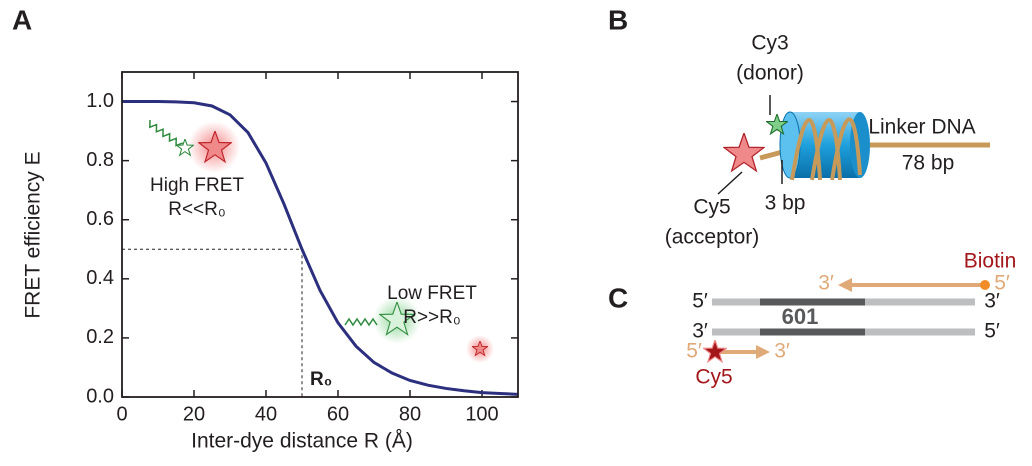 The height and width of the screenshot is (466, 1032). What do you see at coordinates (921, 127) in the screenshot?
I see `label: Linker DNA` at bounding box center [921, 127].